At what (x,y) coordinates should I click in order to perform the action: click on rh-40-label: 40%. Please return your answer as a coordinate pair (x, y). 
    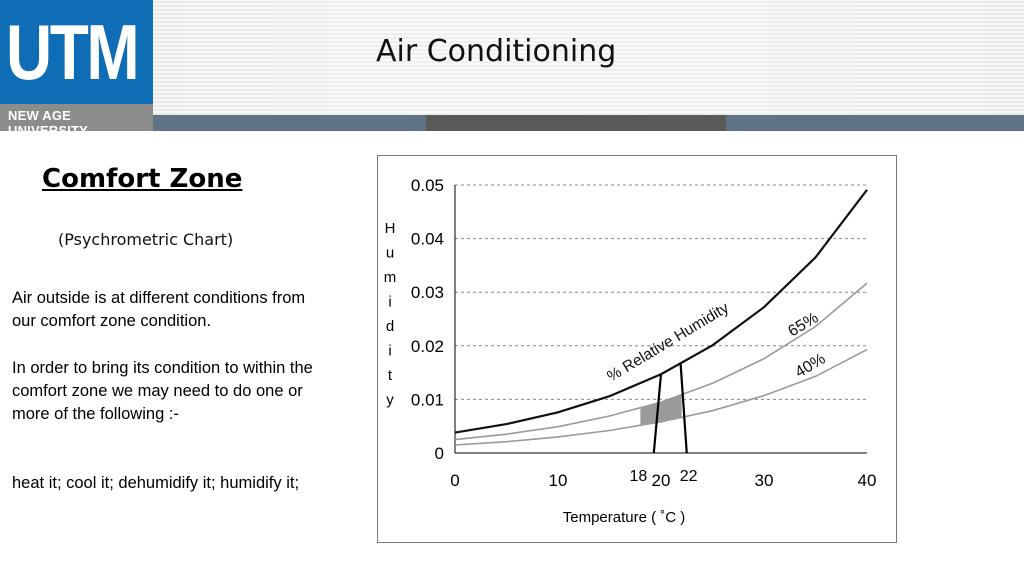
    Looking at the image, I should click on (810, 365).